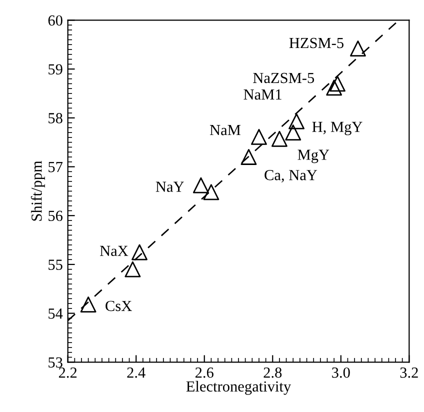 Image resolution: width=424 pixels, height=412 pixels. What do you see at coordinates (37, 190) in the screenshot?
I see `y-axis-title: Shift/ppm` at bounding box center [37, 190].